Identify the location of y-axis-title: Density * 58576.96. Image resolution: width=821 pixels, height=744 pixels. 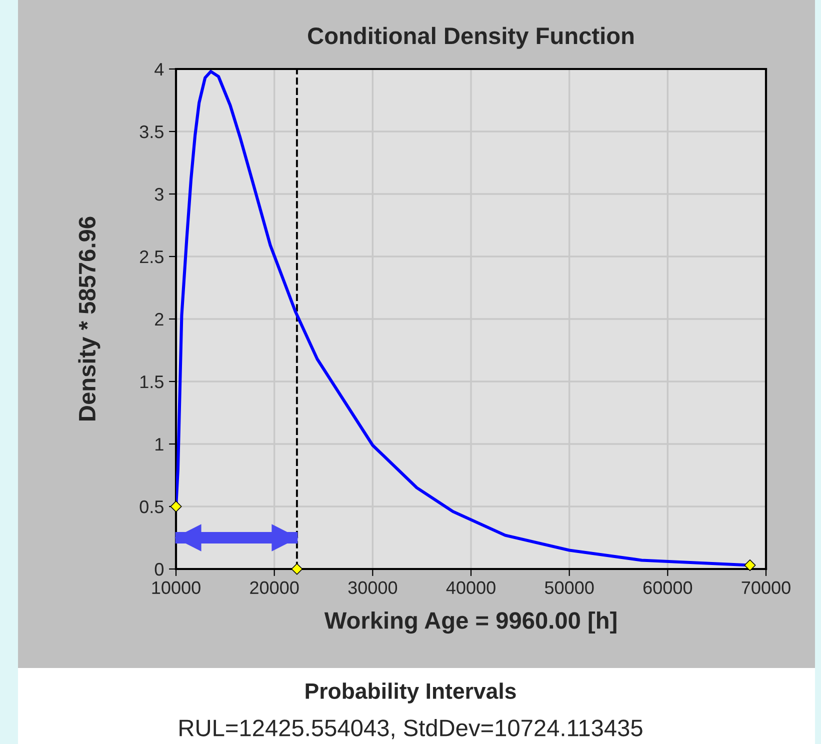
(89, 318).